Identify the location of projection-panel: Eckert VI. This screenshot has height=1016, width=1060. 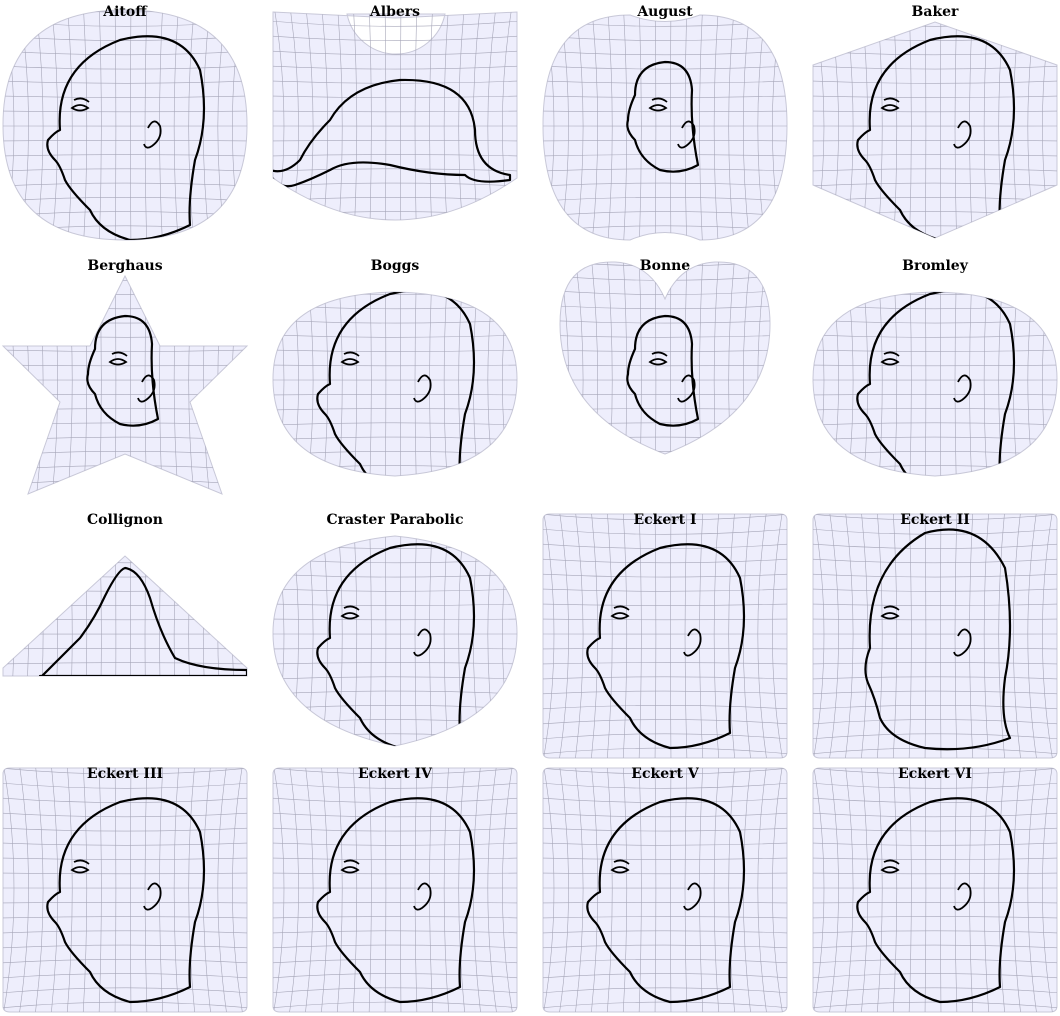
(935, 889).